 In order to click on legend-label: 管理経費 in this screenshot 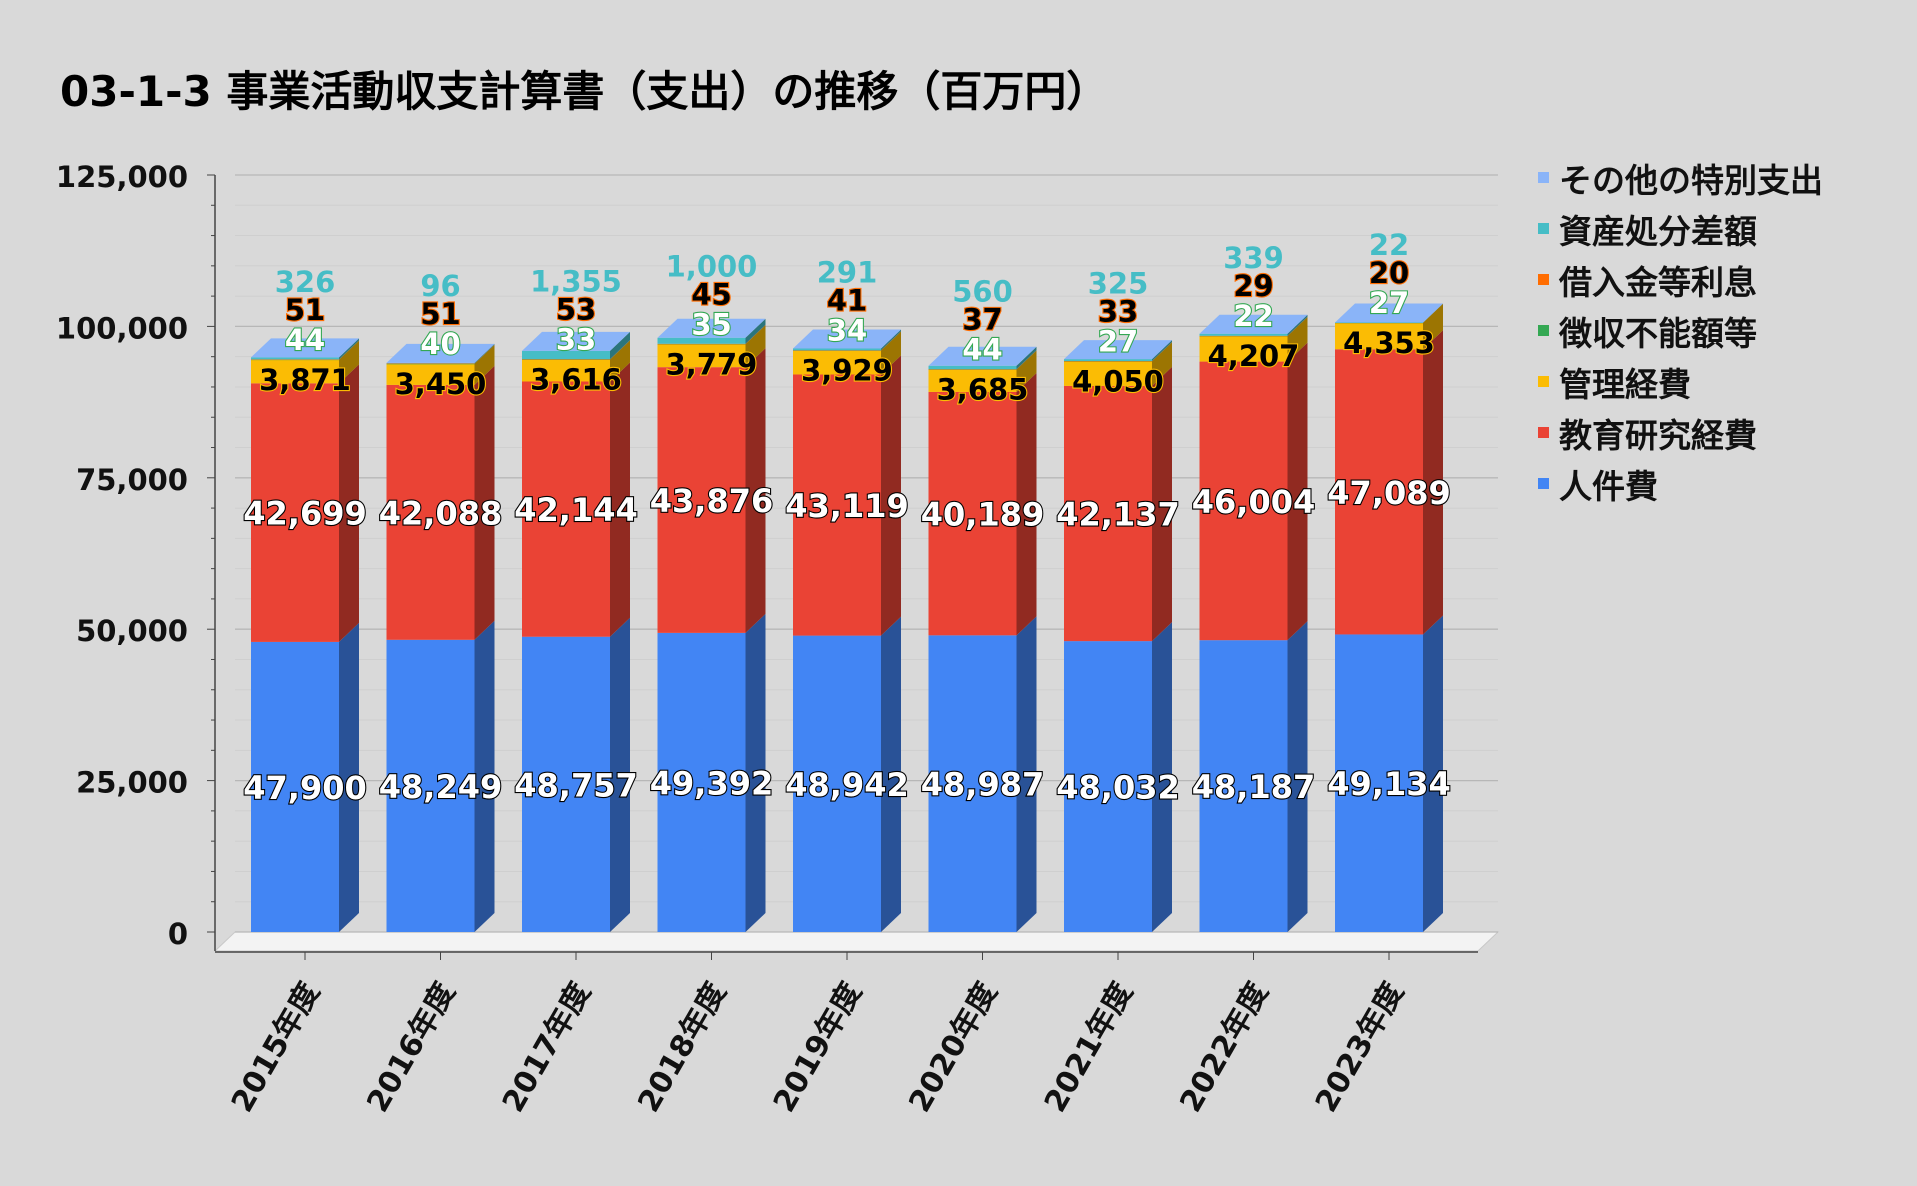, I will do `click(1625, 384)`.